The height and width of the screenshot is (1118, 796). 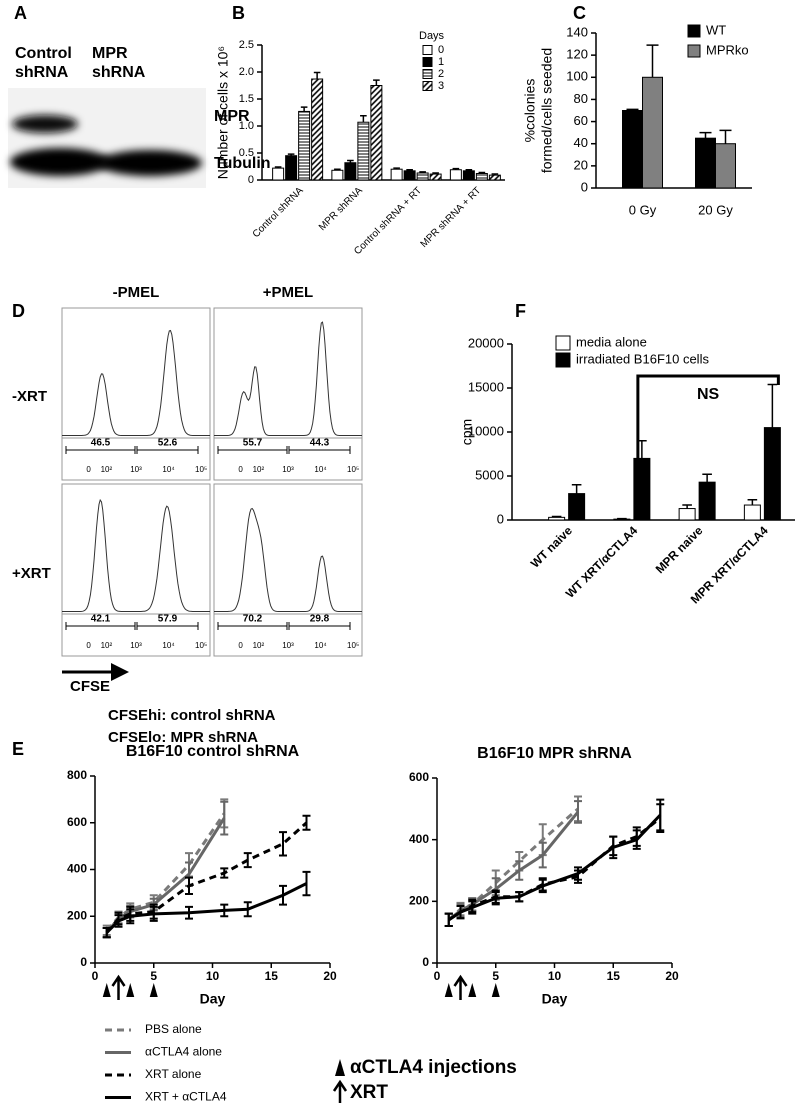 What do you see at coordinates (486, 430) in the screenshot?
I see `y-tick-label: 10000` at bounding box center [486, 430].